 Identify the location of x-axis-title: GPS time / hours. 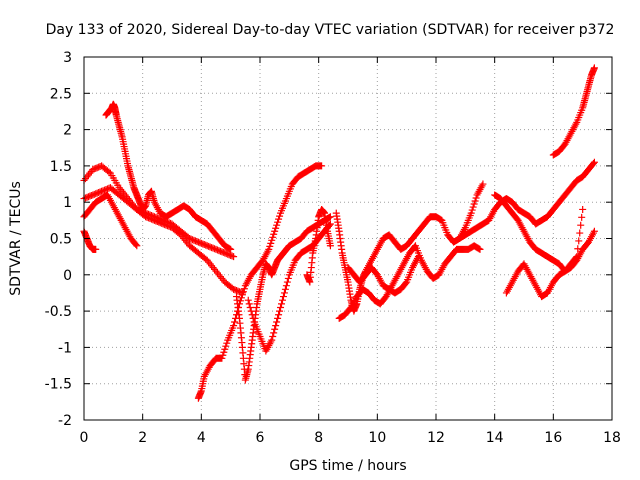
(347, 466).